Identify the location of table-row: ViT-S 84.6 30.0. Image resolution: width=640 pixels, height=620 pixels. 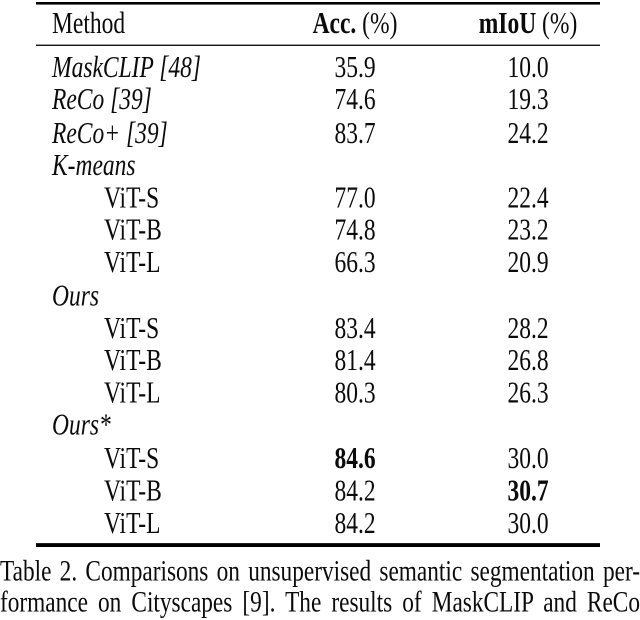
(320, 458).